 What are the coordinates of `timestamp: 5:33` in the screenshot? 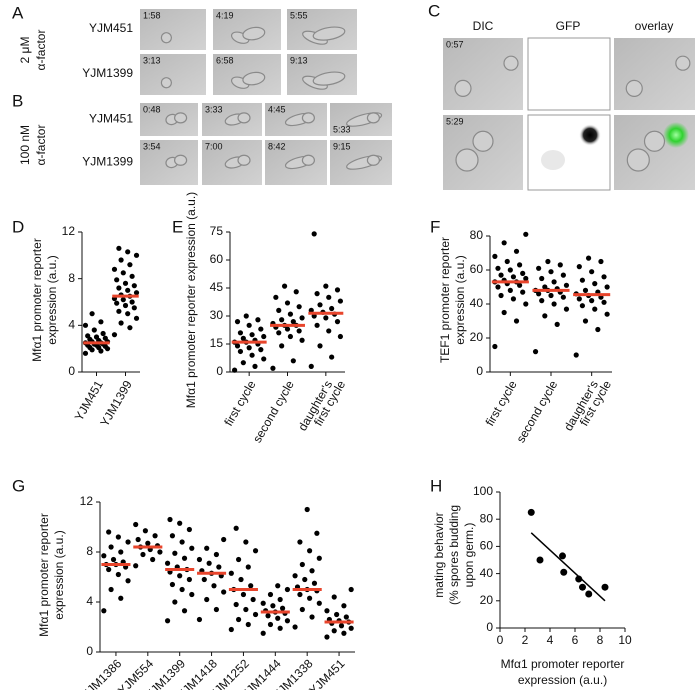 It's located at (342, 129).